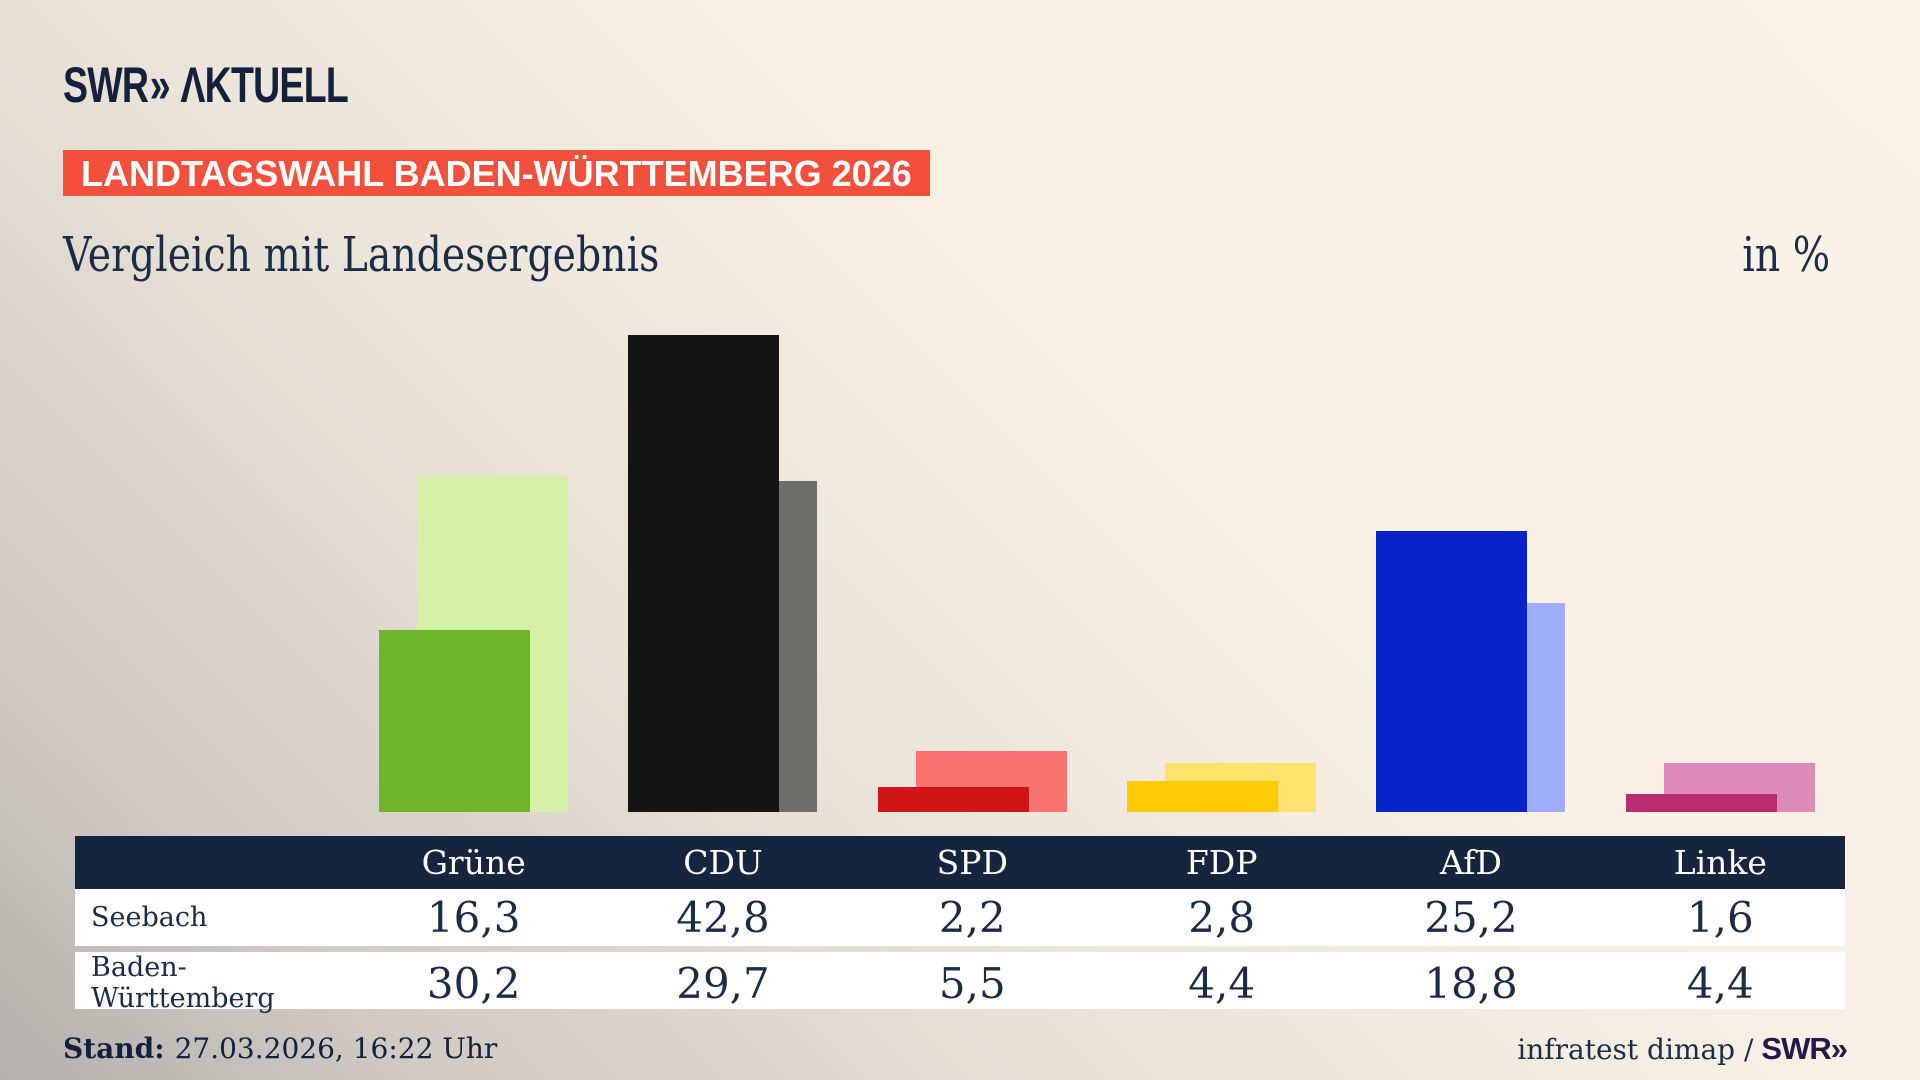 This screenshot has height=1080, width=1920. I want to click on row-label-seebach: Seebach, so click(149, 917).